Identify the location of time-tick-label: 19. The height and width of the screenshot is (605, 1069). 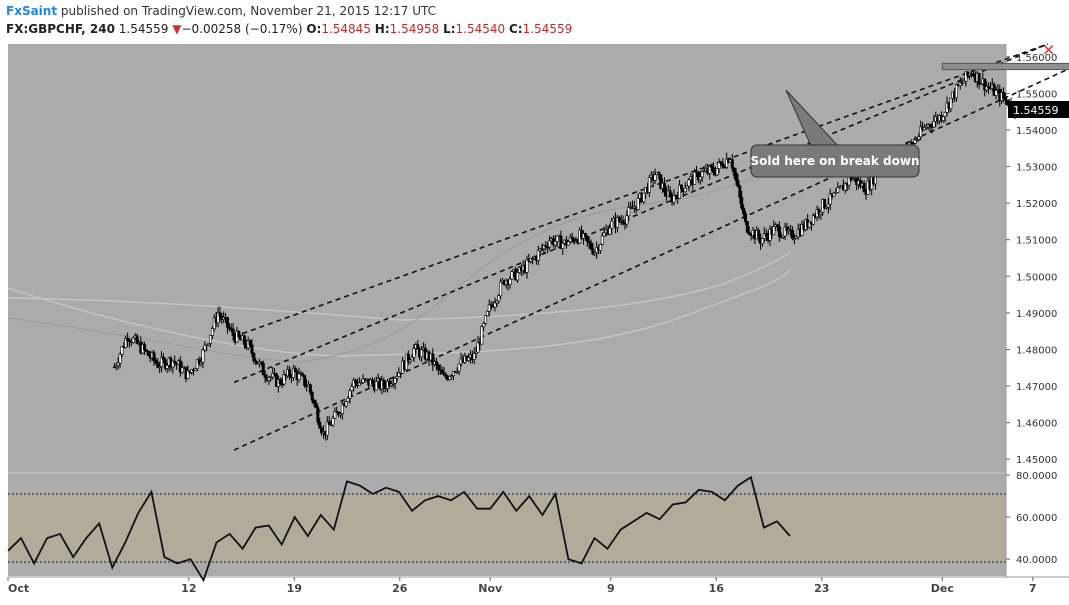
(294, 588).